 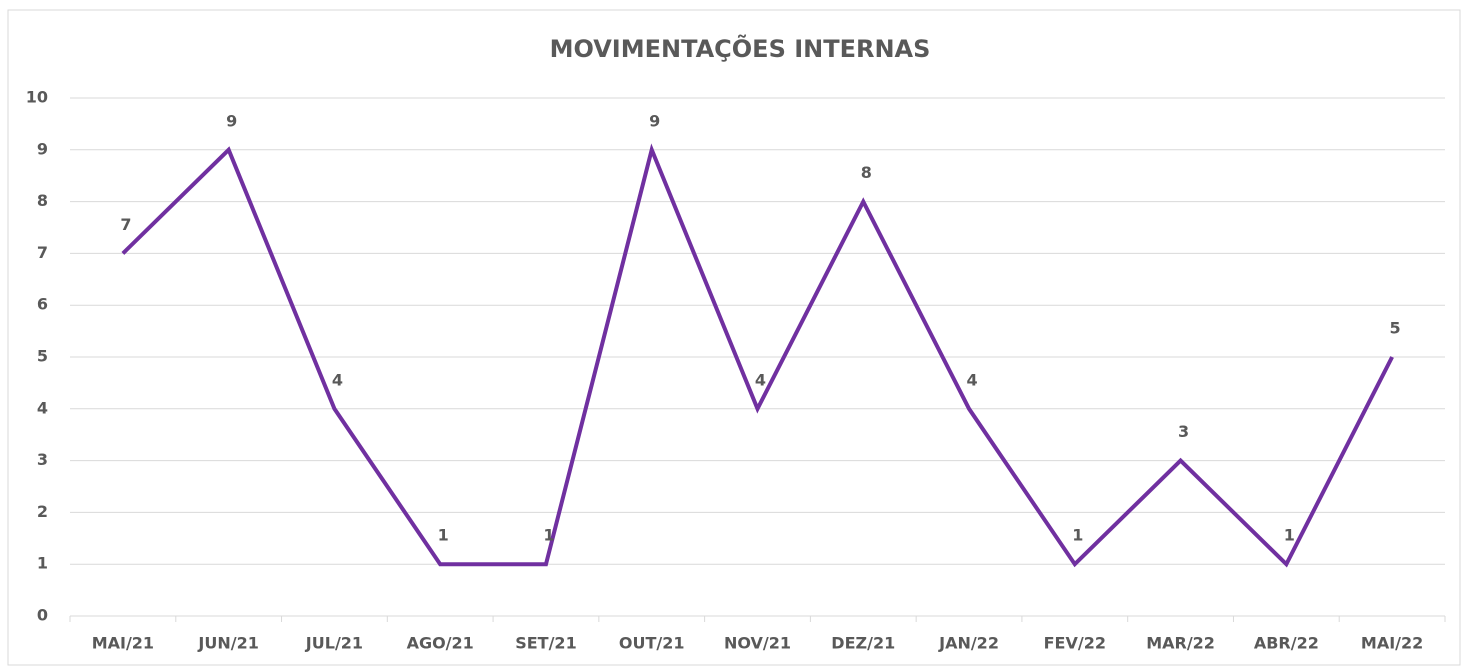 I want to click on x-tick-label: DEZ/21, so click(x=863, y=643).